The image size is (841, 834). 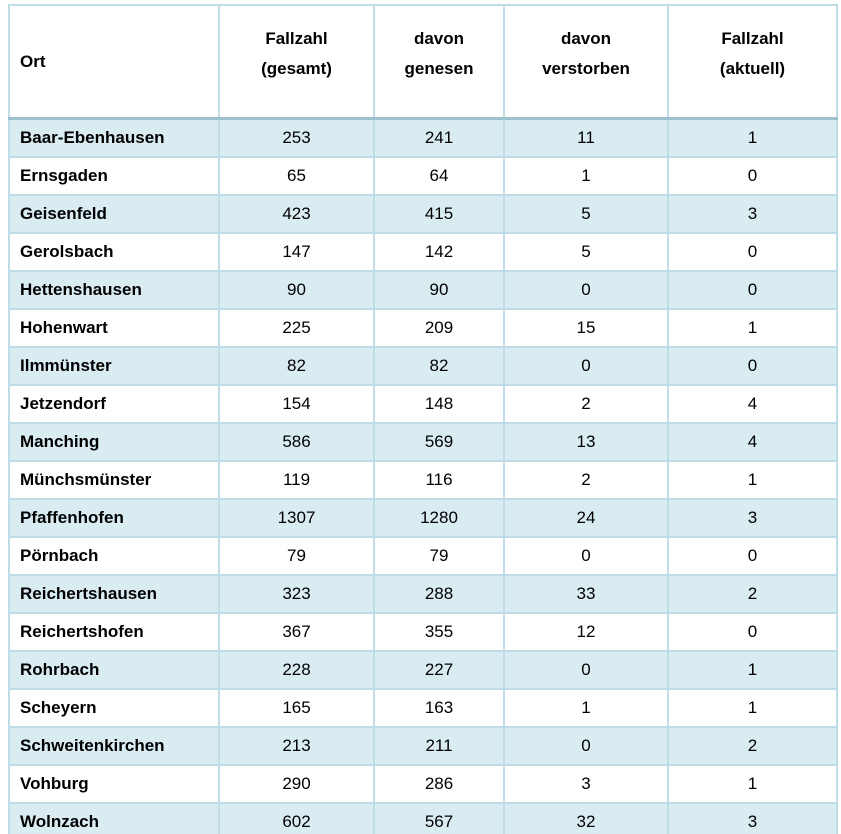 What do you see at coordinates (439, 670) in the screenshot?
I see `cell-davon-genesen: 227` at bounding box center [439, 670].